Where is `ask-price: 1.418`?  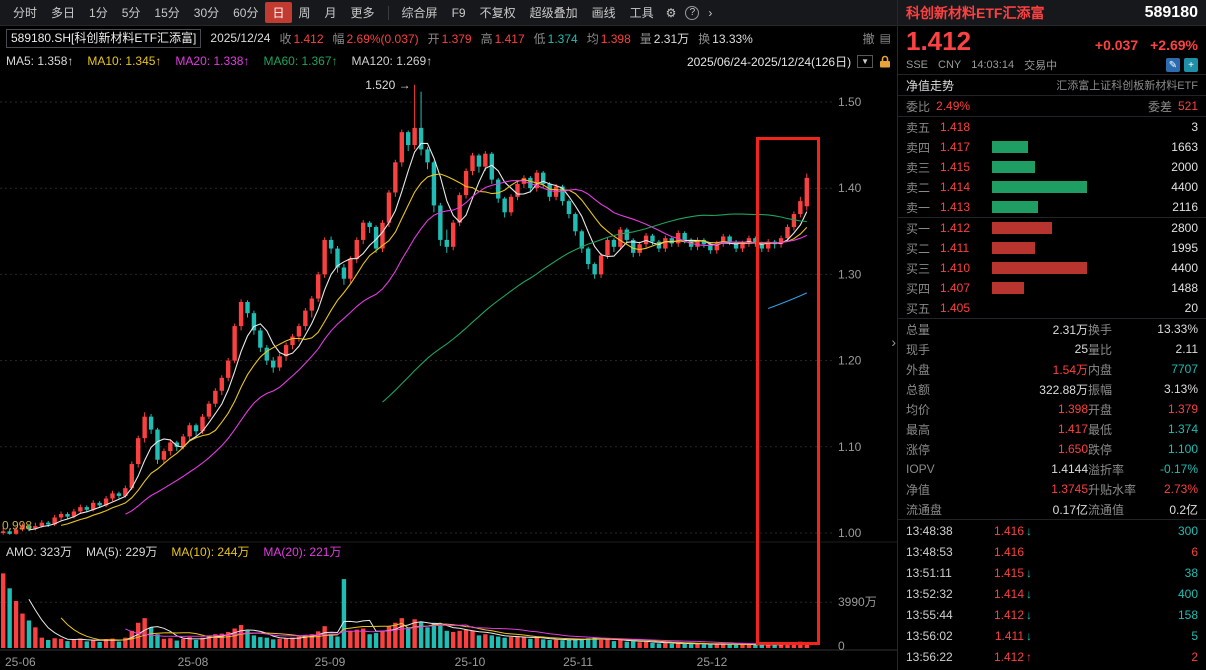
ask-price: 1.418 is located at coordinates (955, 127).